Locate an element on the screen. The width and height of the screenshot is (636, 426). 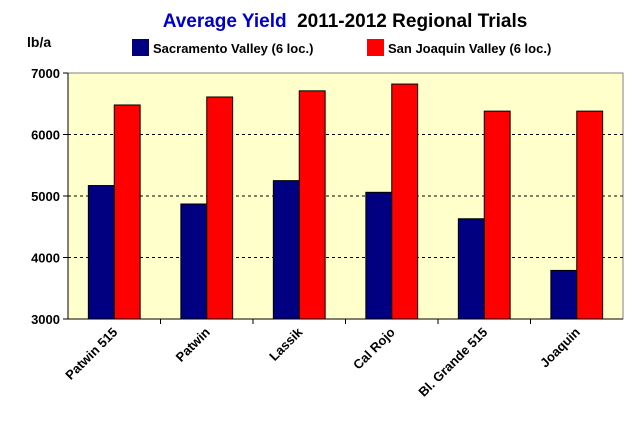
legend-label-sacramento: Sacramento Valley (6 loc.) is located at coordinates (233, 48).